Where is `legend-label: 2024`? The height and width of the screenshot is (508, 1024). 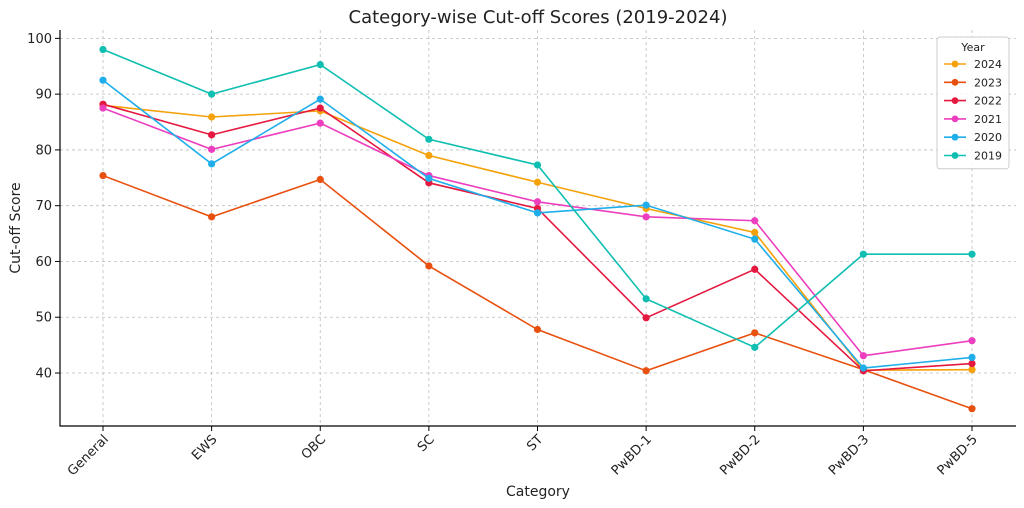
legend-label: 2024 is located at coordinates (988, 64).